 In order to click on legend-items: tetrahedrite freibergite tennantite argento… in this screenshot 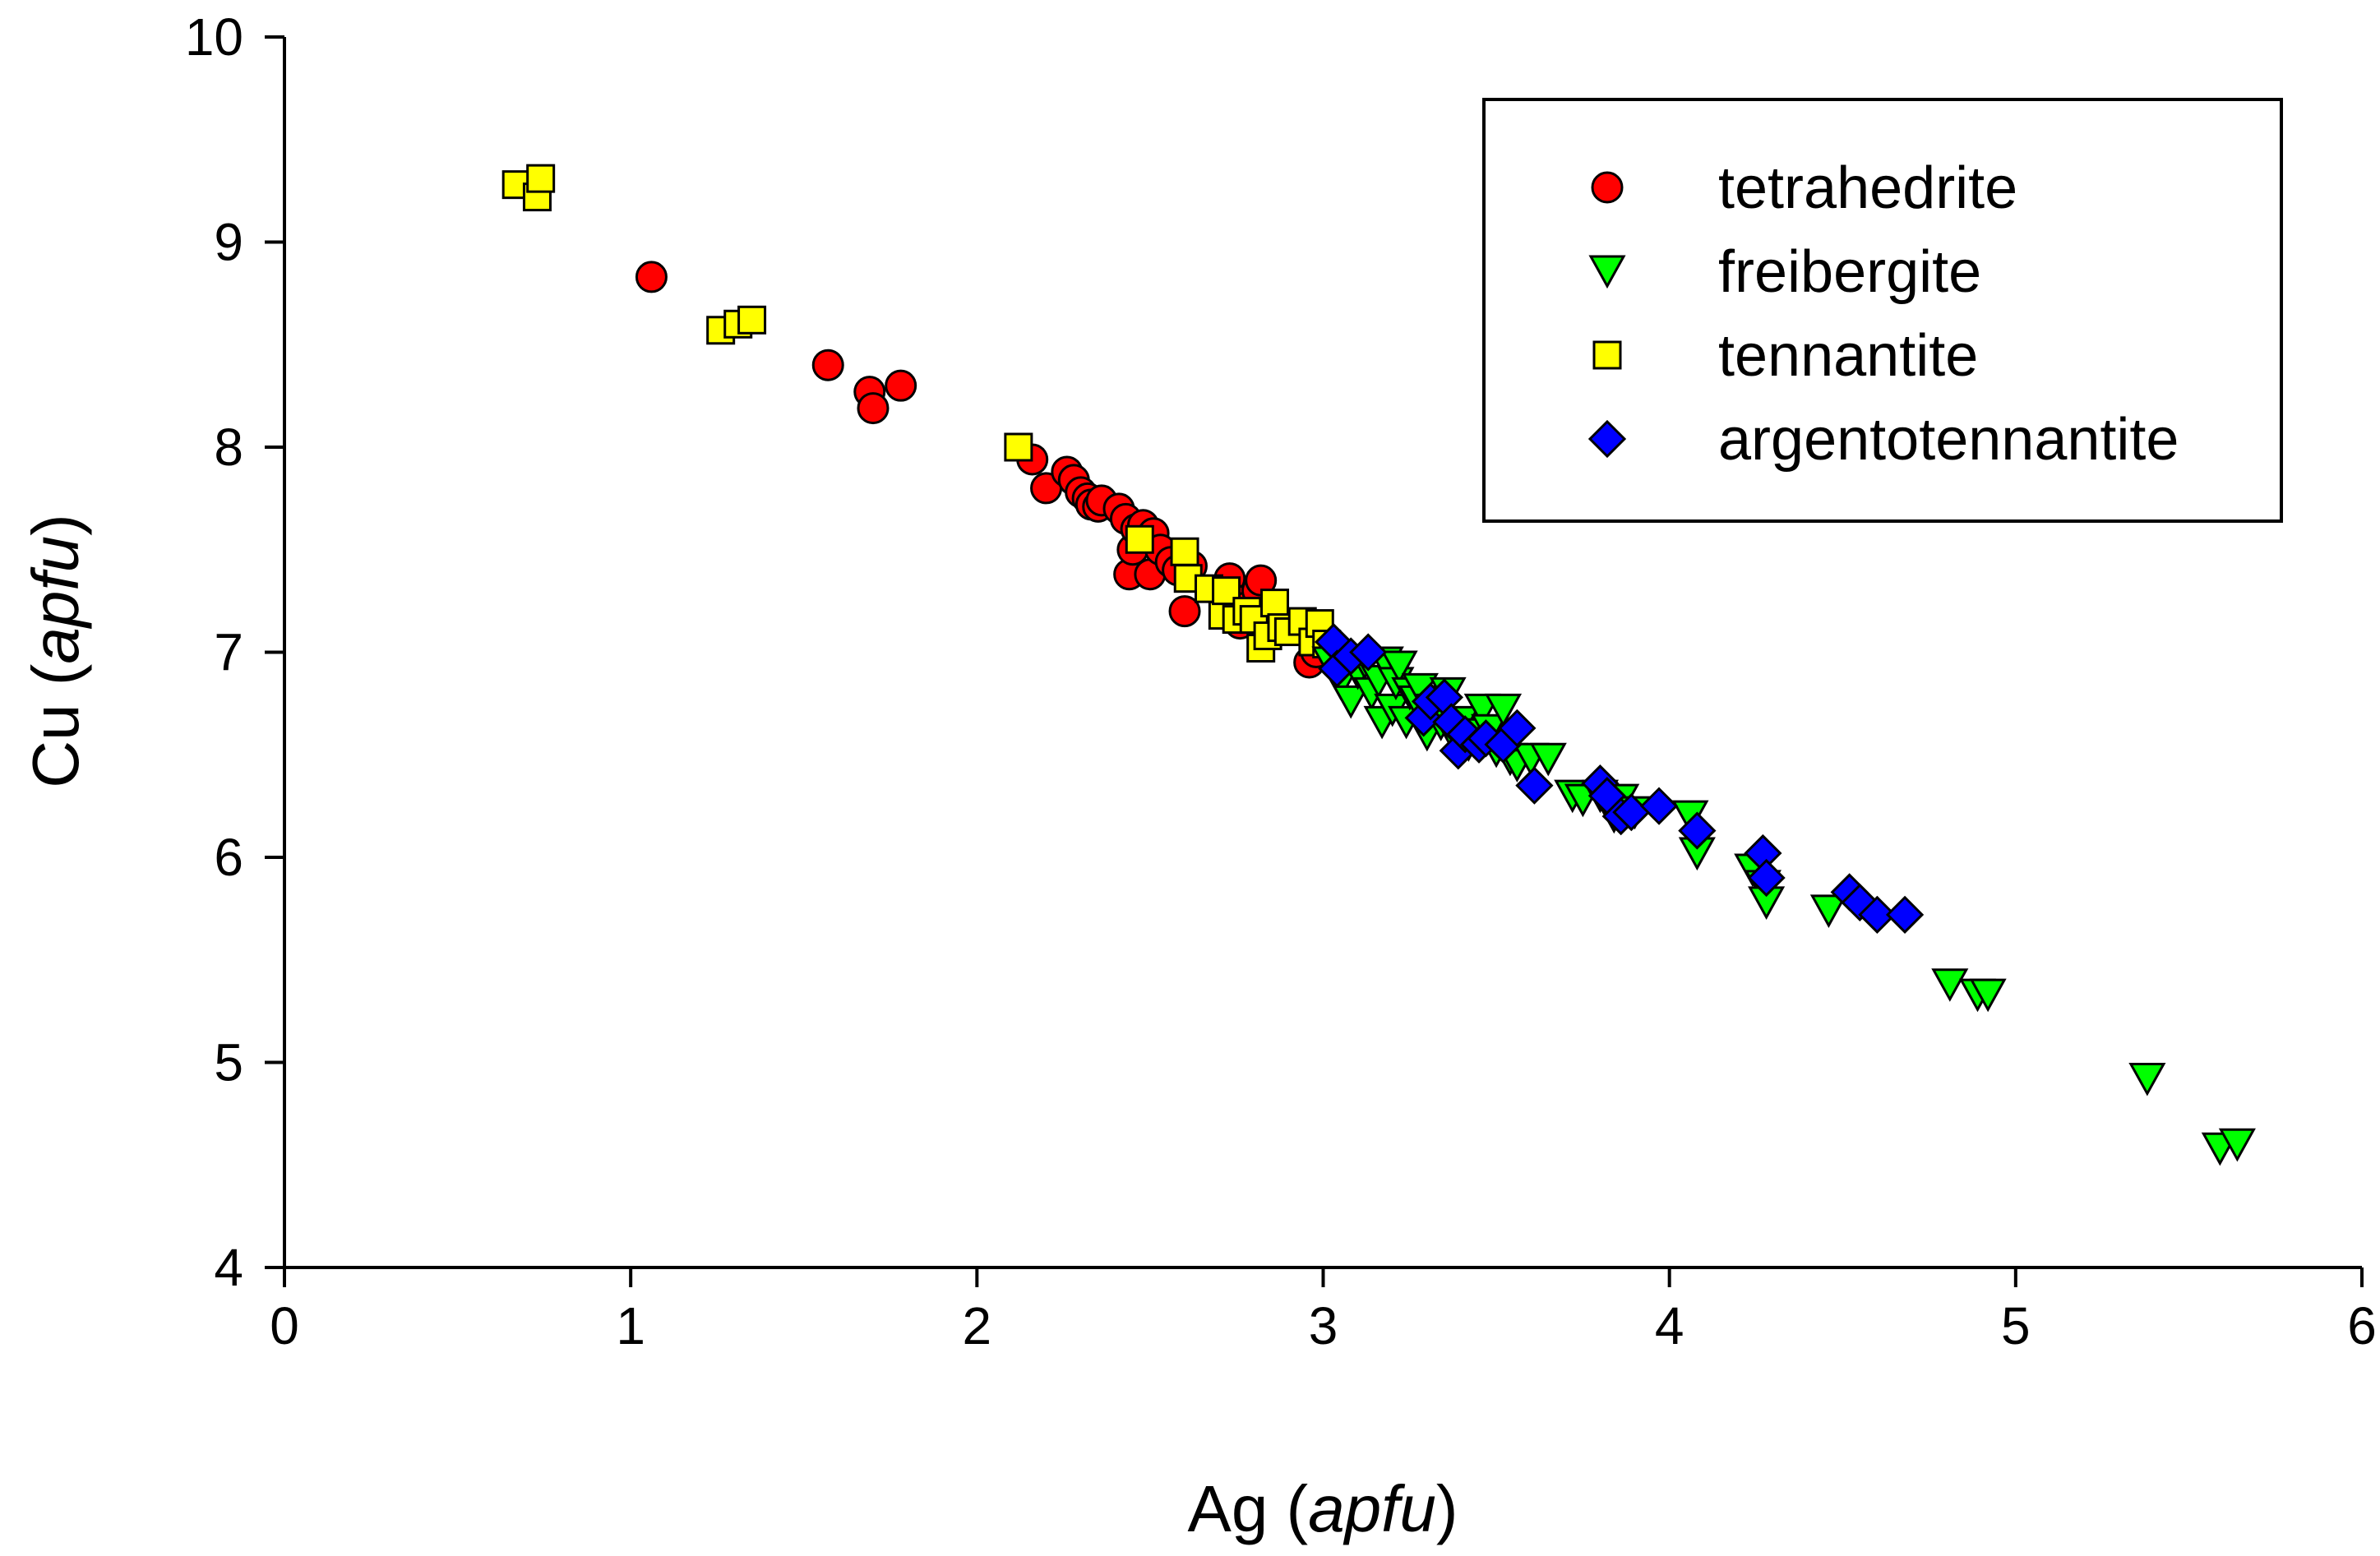, I will do `click(1883, 314)`.